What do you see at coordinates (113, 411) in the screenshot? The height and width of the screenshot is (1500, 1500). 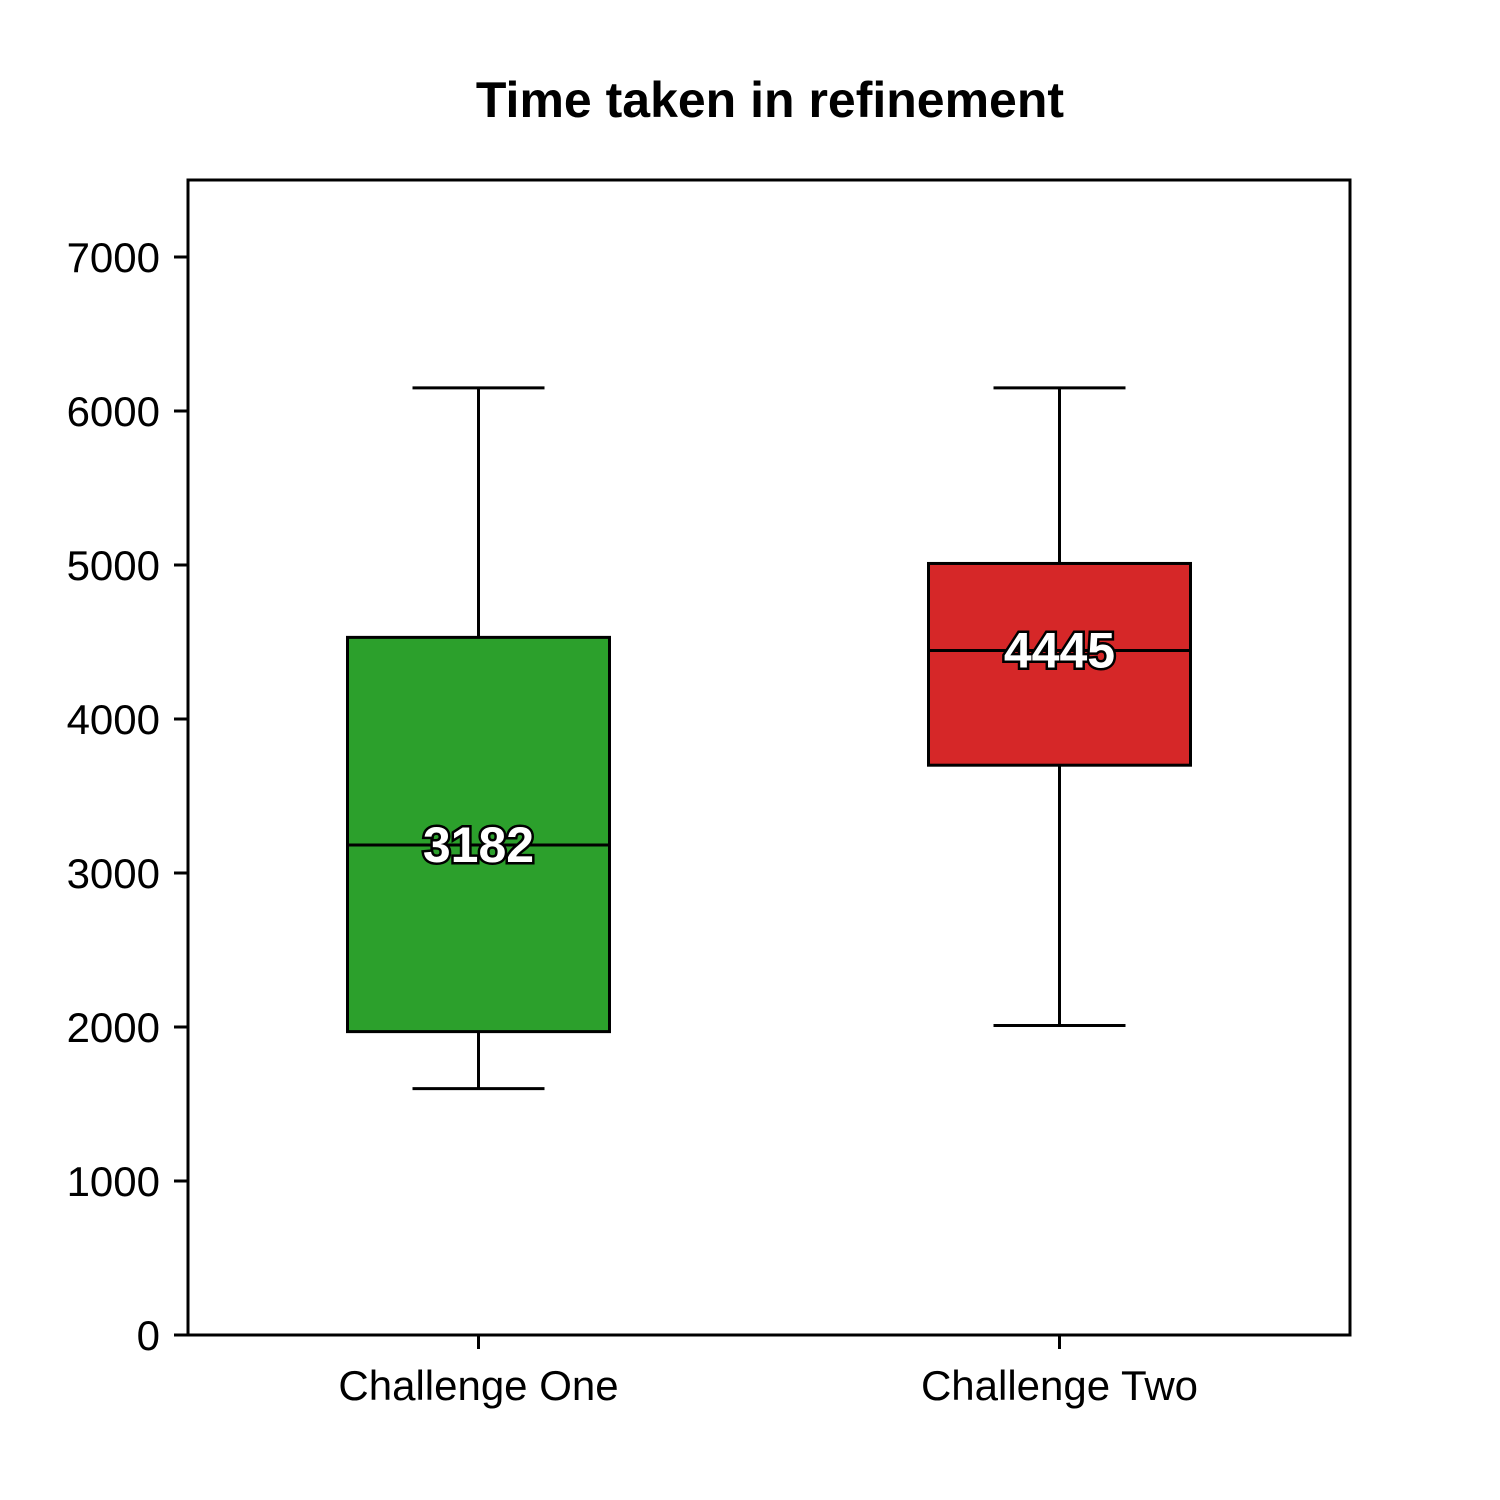 I see `y-tick-label: 6000` at bounding box center [113, 411].